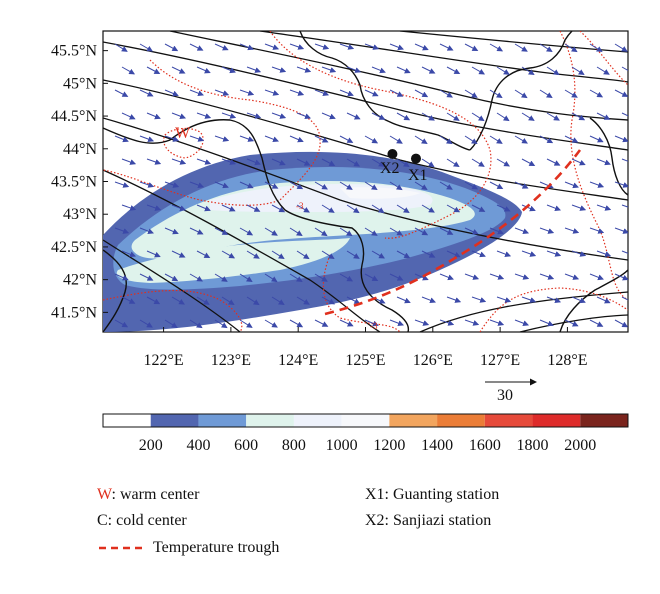 This screenshot has height=594, width=660. Describe the element at coordinates (80, 149) in the screenshot. I see `lat-tick-label: 44°N` at that location.